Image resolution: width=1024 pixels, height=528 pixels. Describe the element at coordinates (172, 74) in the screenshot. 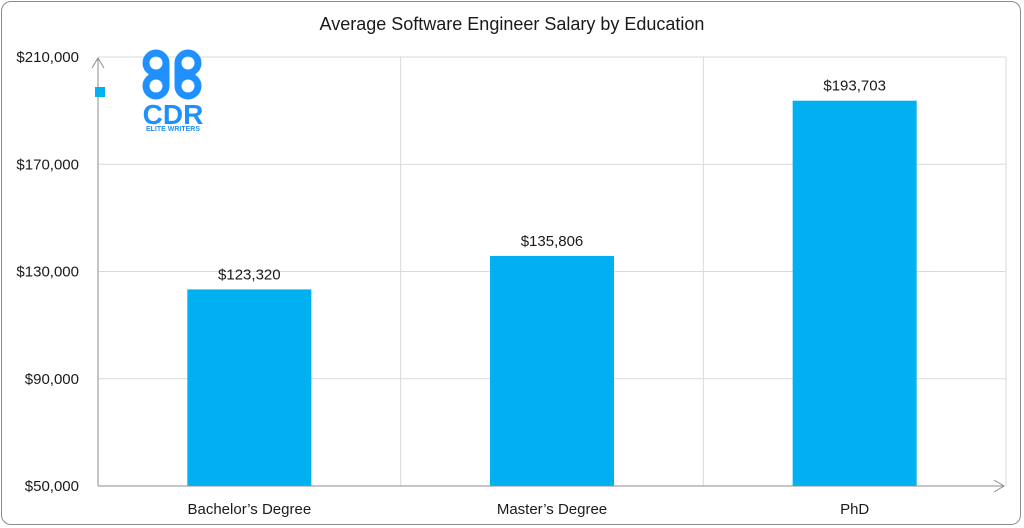

I see `logo-knot-icon` at that location.